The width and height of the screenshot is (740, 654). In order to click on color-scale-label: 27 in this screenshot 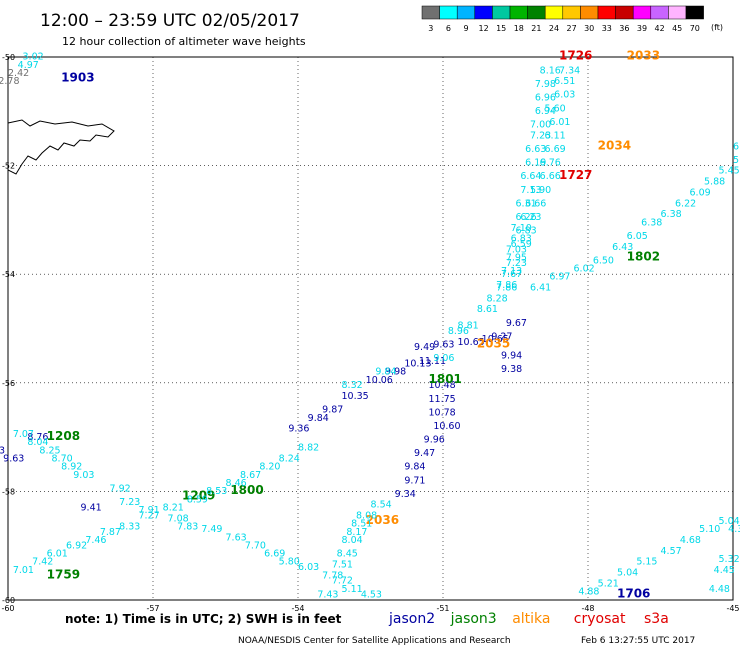, I will do `click(572, 28)`.